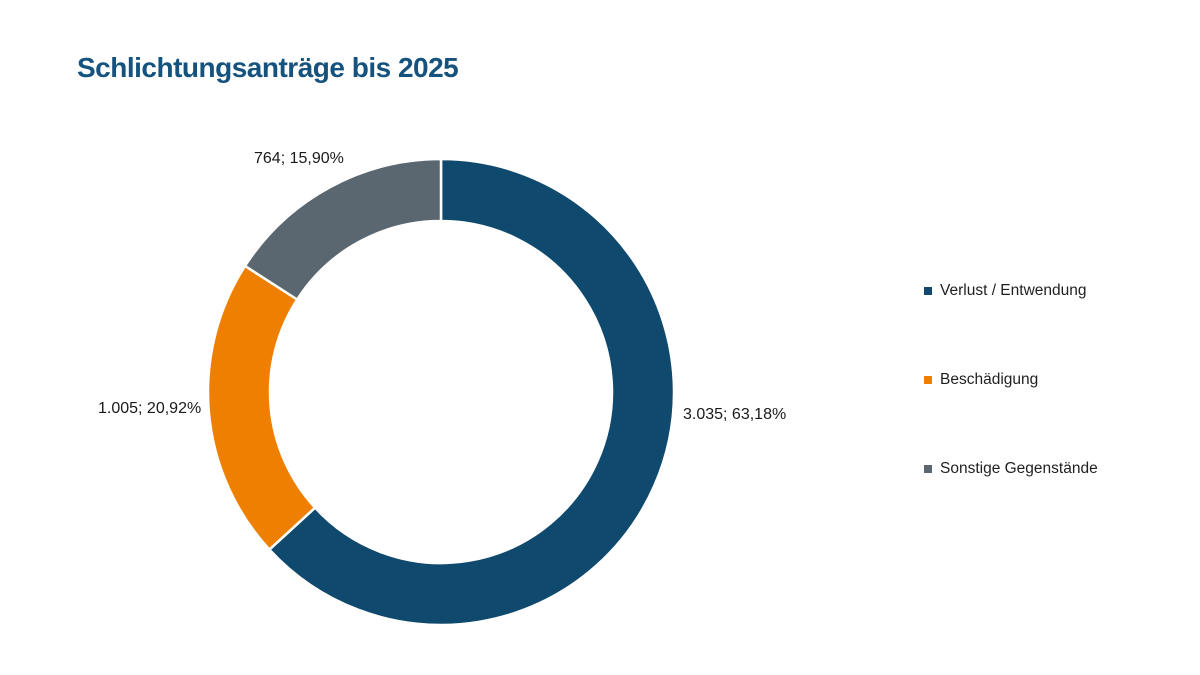 This screenshot has height=675, width=1200. Describe the element at coordinates (1013, 290) in the screenshot. I see `legend-label-verlust-entwendung: Verlust / Entwendung` at that location.